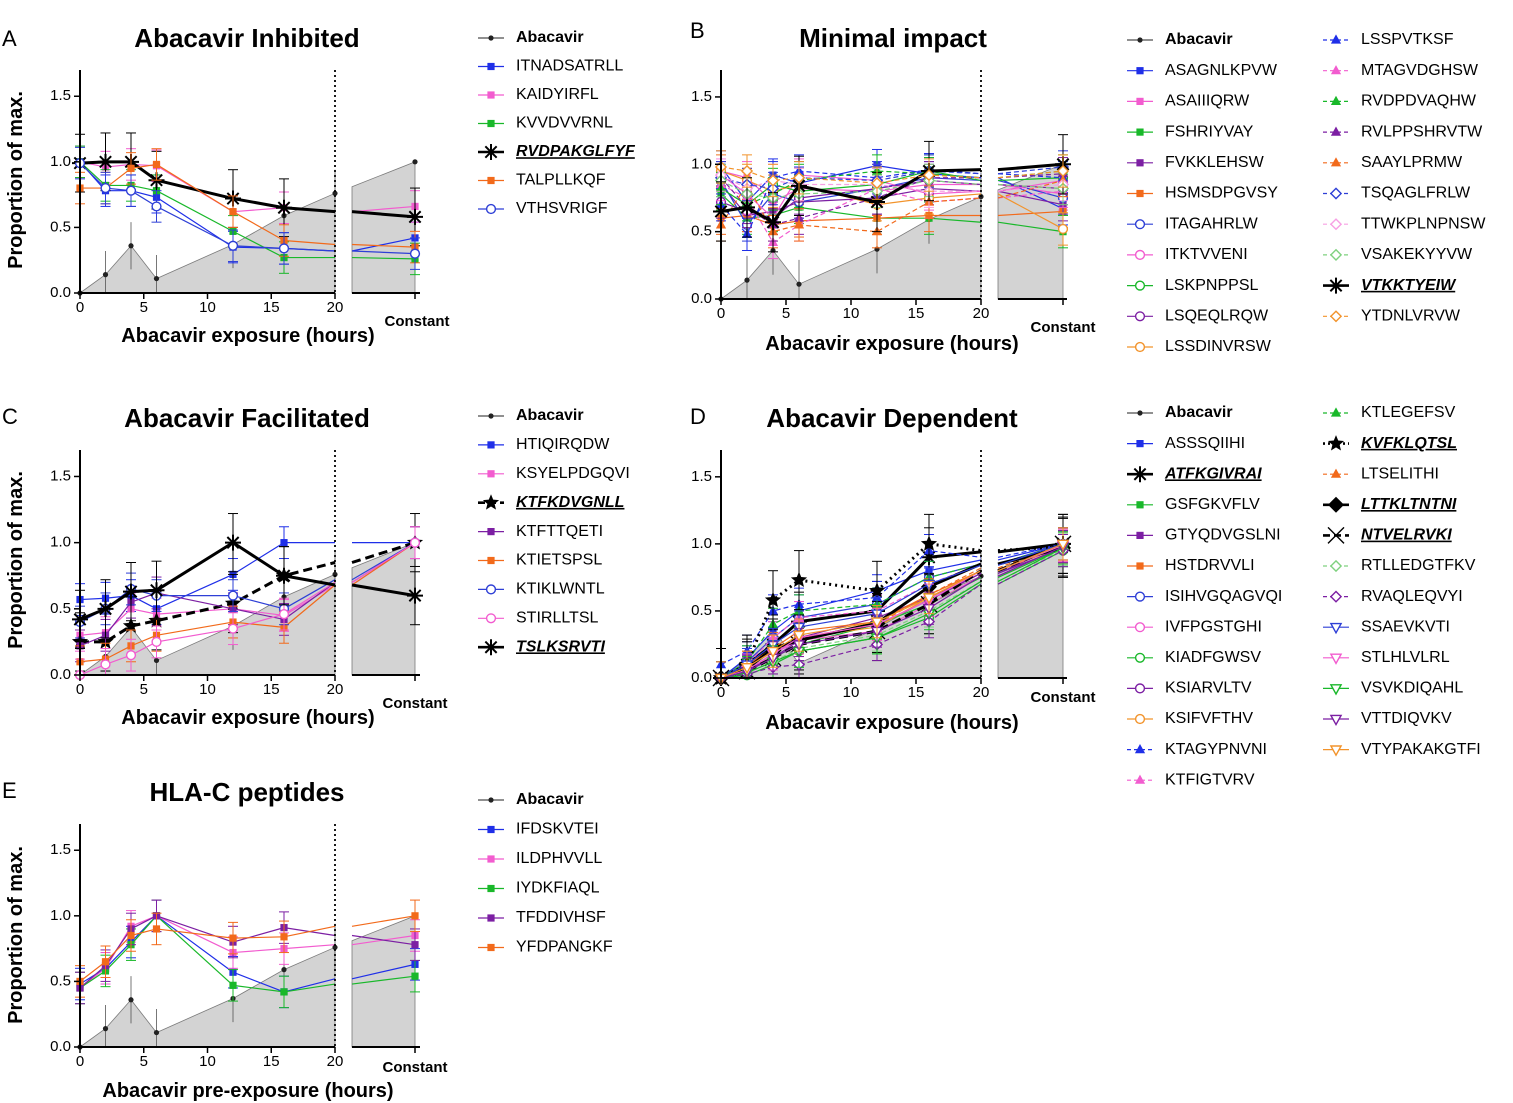 This screenshot has width=1513, height=1103. Describe the element at coordinates (564, 947) in the screenshot. I see `legend-label: YFDPANGKF` at that location.